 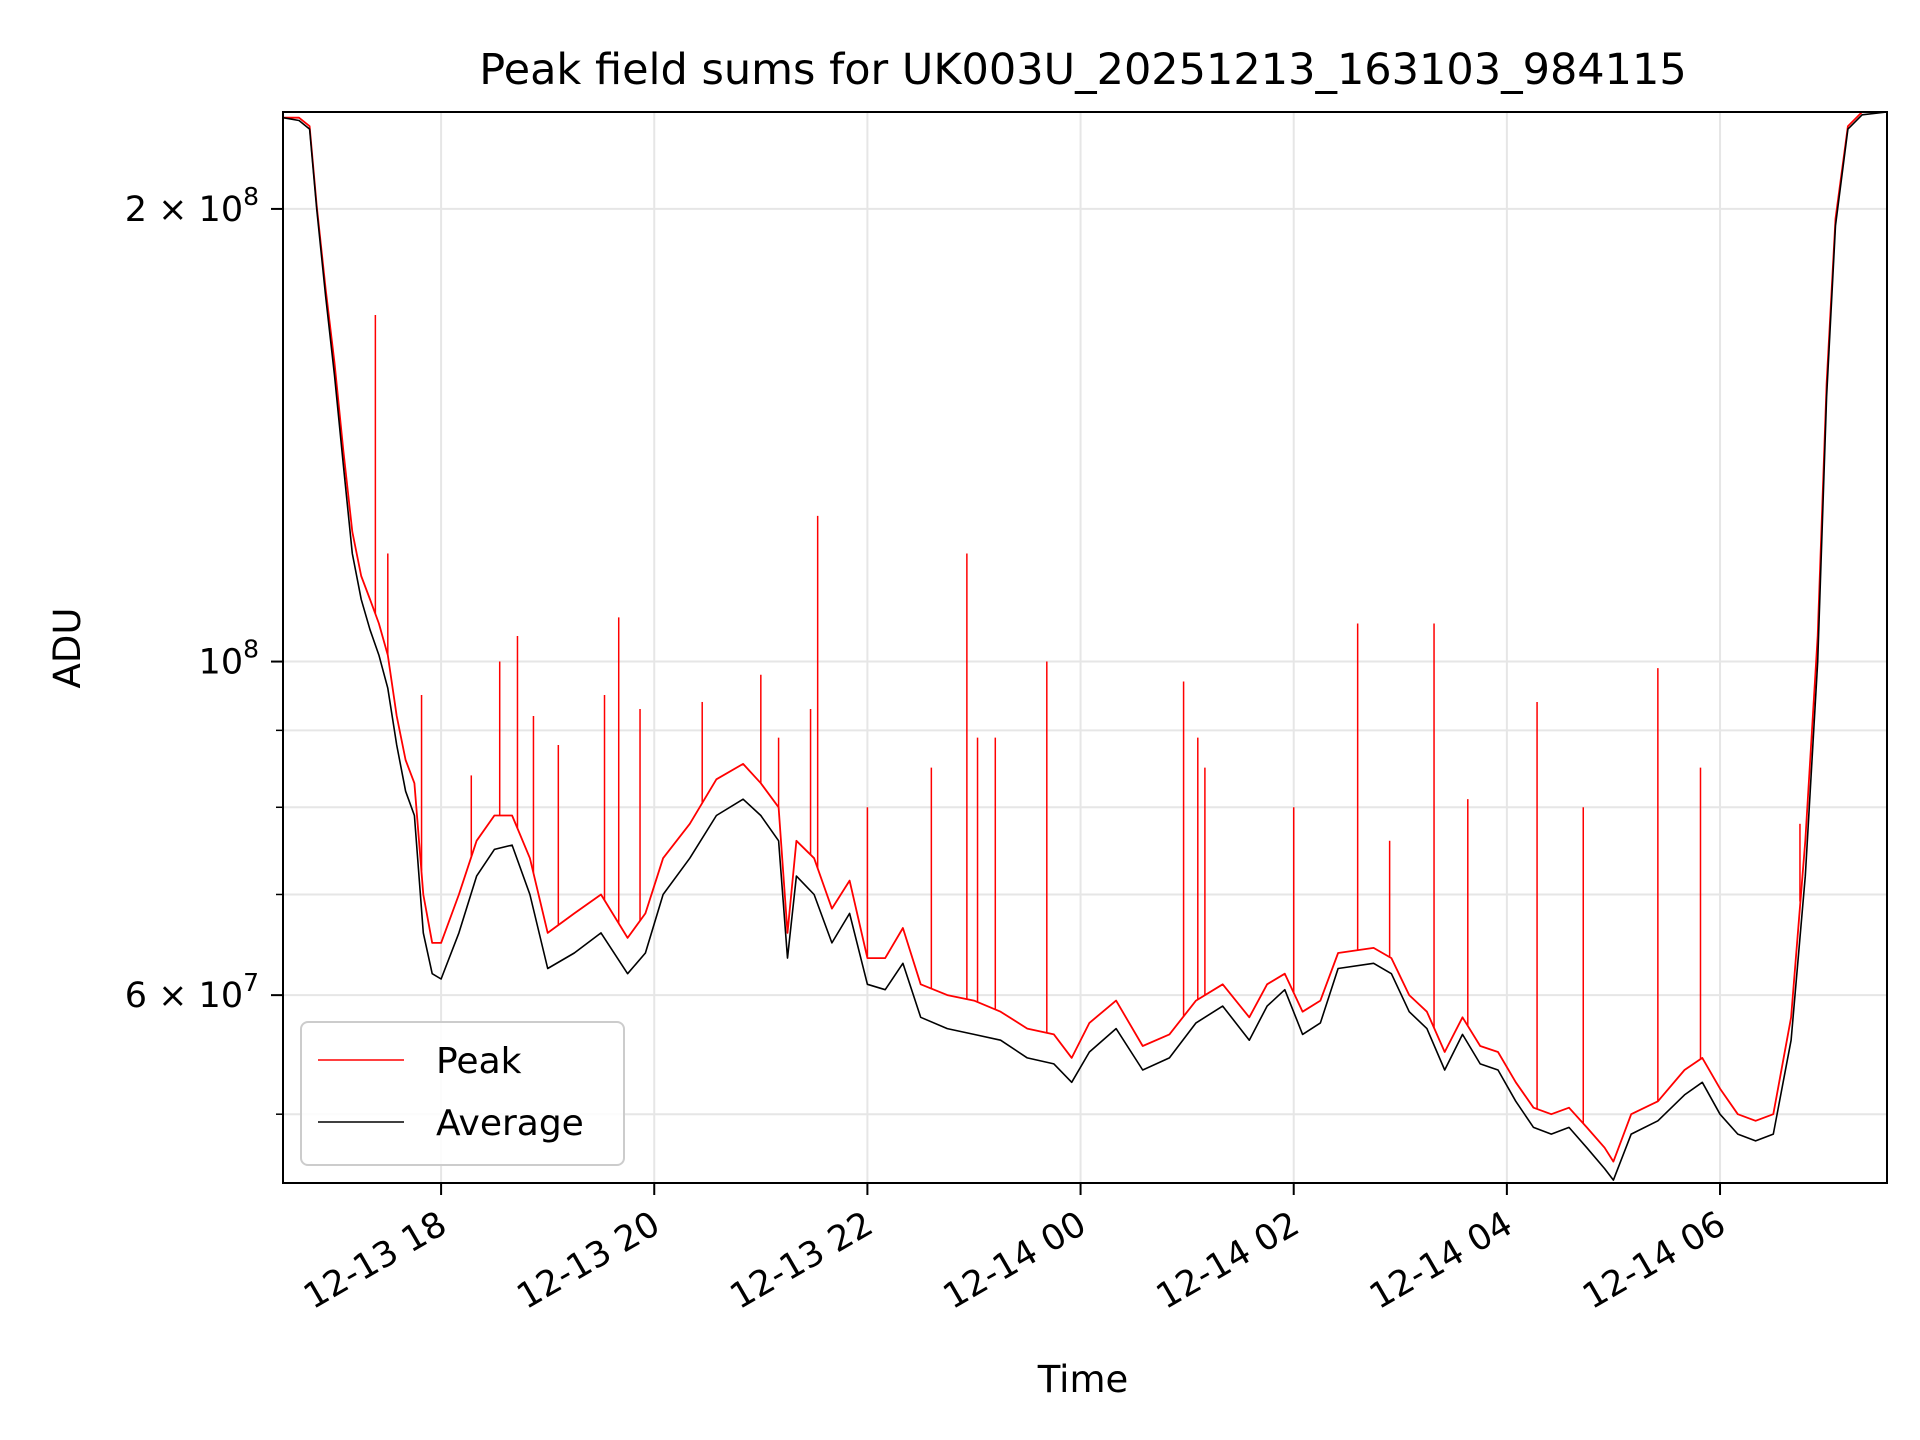 What do you see at coordinates (192, 206) in the screenshot?
I see `y-tick-label: 2 × 108` at bounding box center [192, 206].